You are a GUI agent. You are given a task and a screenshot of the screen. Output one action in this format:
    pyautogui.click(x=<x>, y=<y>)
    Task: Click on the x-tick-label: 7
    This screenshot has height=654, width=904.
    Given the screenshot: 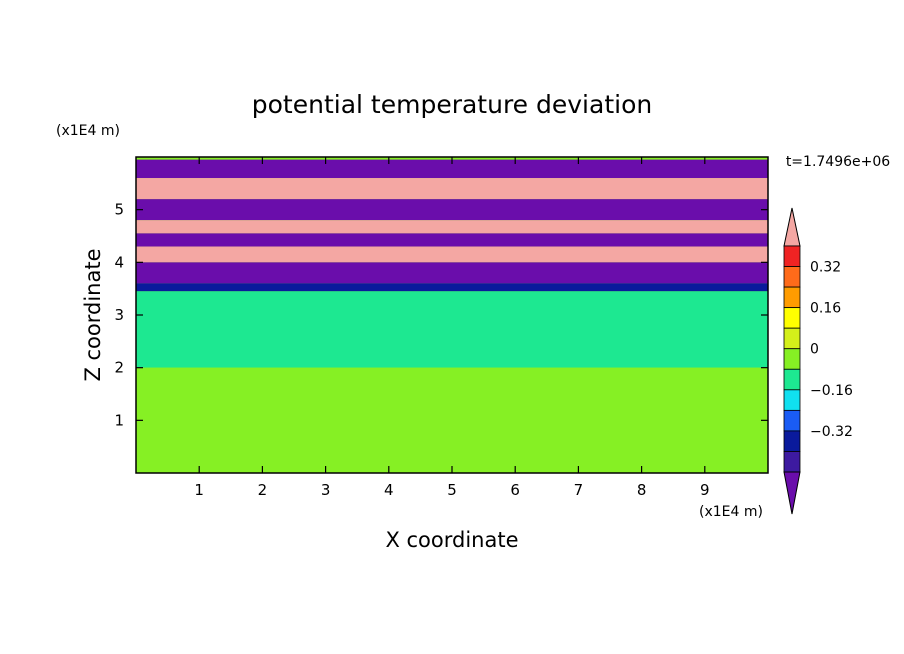 What is the action you would take?
    pyautogui.click(x=579, y=490)
    